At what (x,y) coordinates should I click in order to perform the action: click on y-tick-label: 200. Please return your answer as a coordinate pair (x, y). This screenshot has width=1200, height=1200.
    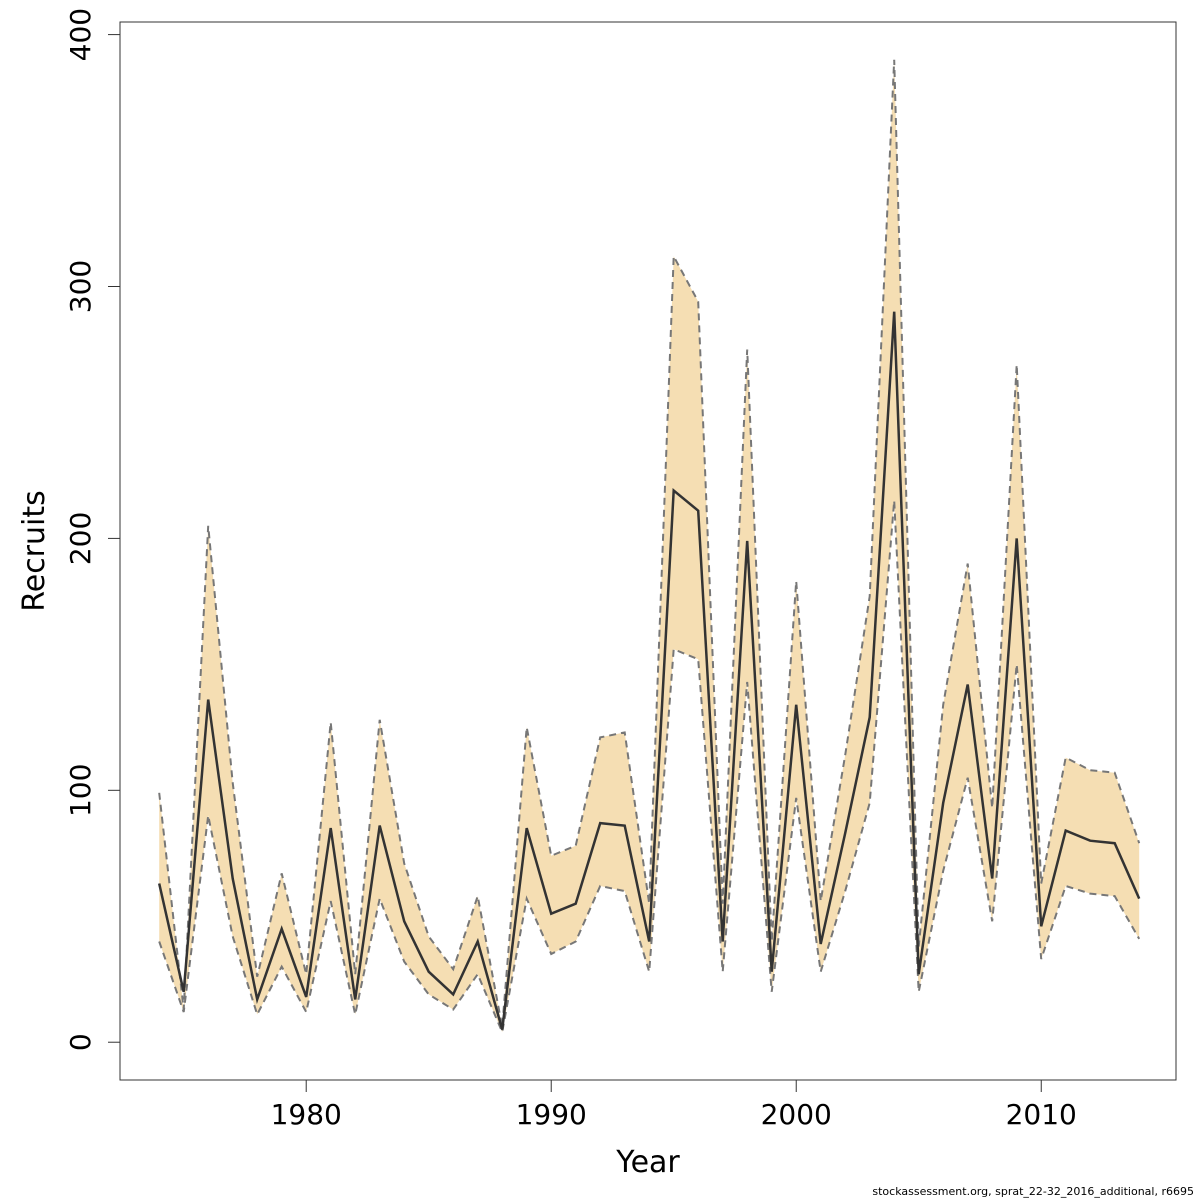
    Looking at the image, I should click on (80, 538).